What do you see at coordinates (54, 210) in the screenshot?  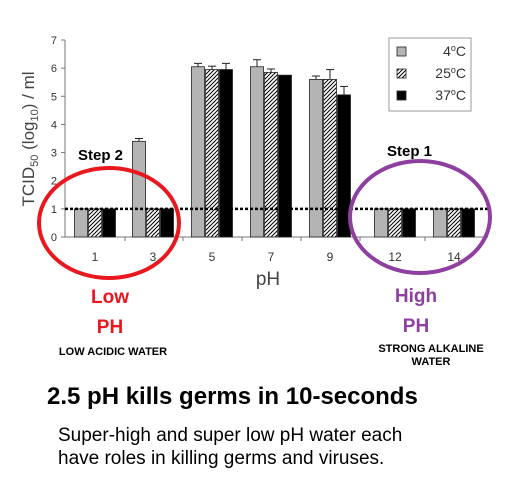 I see `y-tick-label-1: 1` at bounding box center [54, 210].